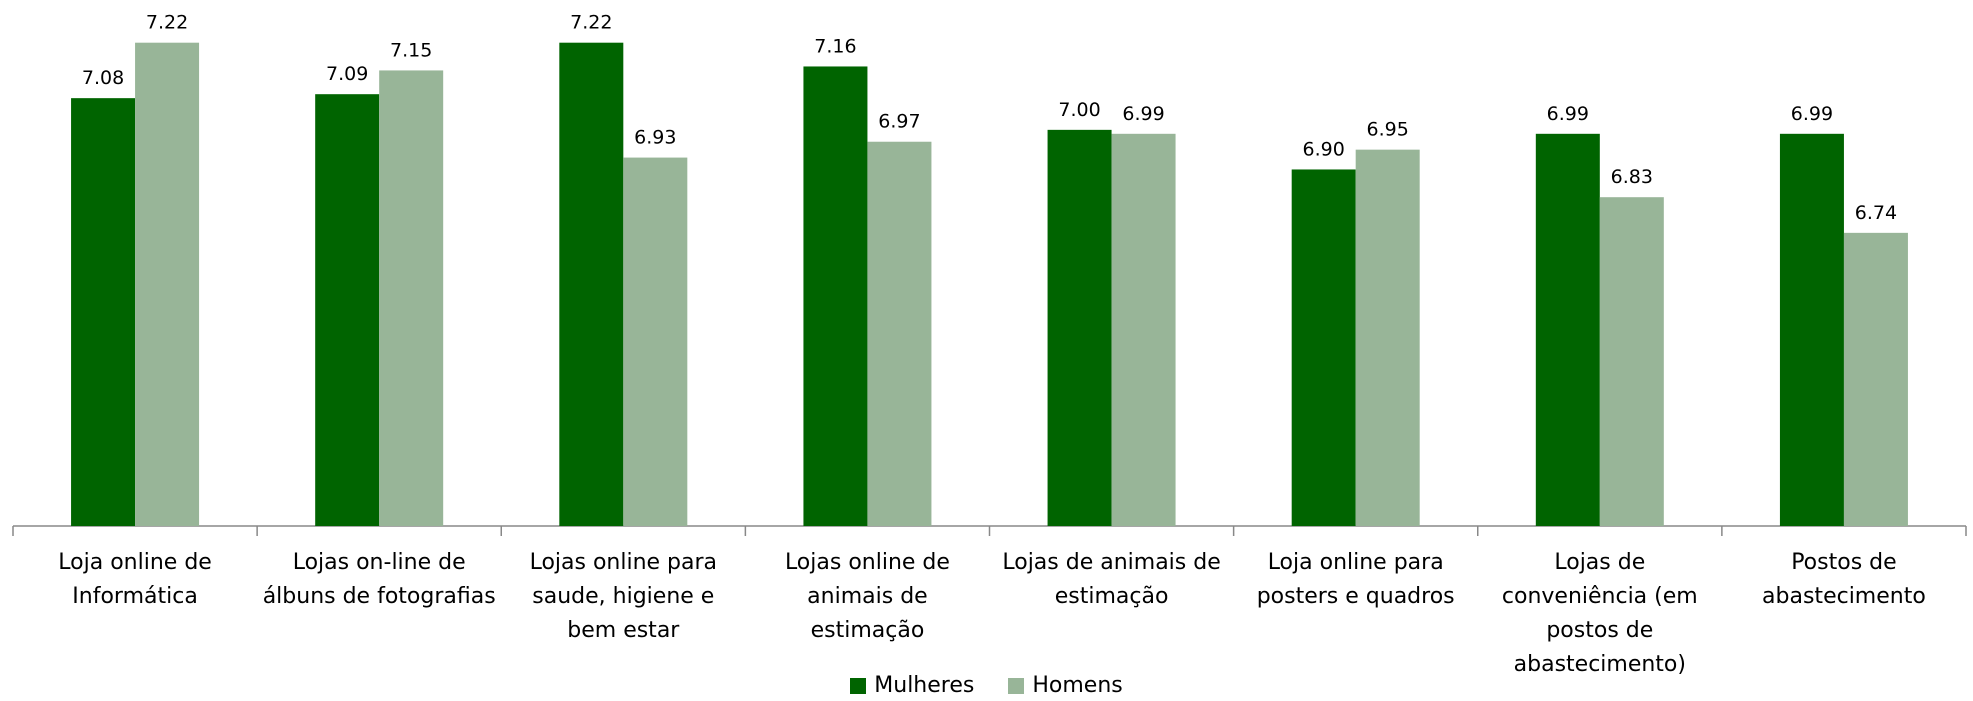 The height and width of the screenshot is (701, 1973). I want to click on legend-item: Mulheres, so click(912, 685).